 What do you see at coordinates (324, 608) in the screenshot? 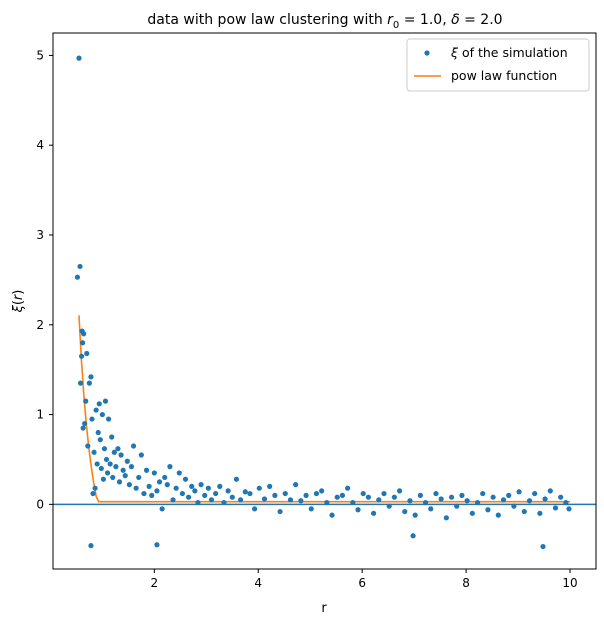
I see `x-axis-label: r` at bounding box center [324, 608].